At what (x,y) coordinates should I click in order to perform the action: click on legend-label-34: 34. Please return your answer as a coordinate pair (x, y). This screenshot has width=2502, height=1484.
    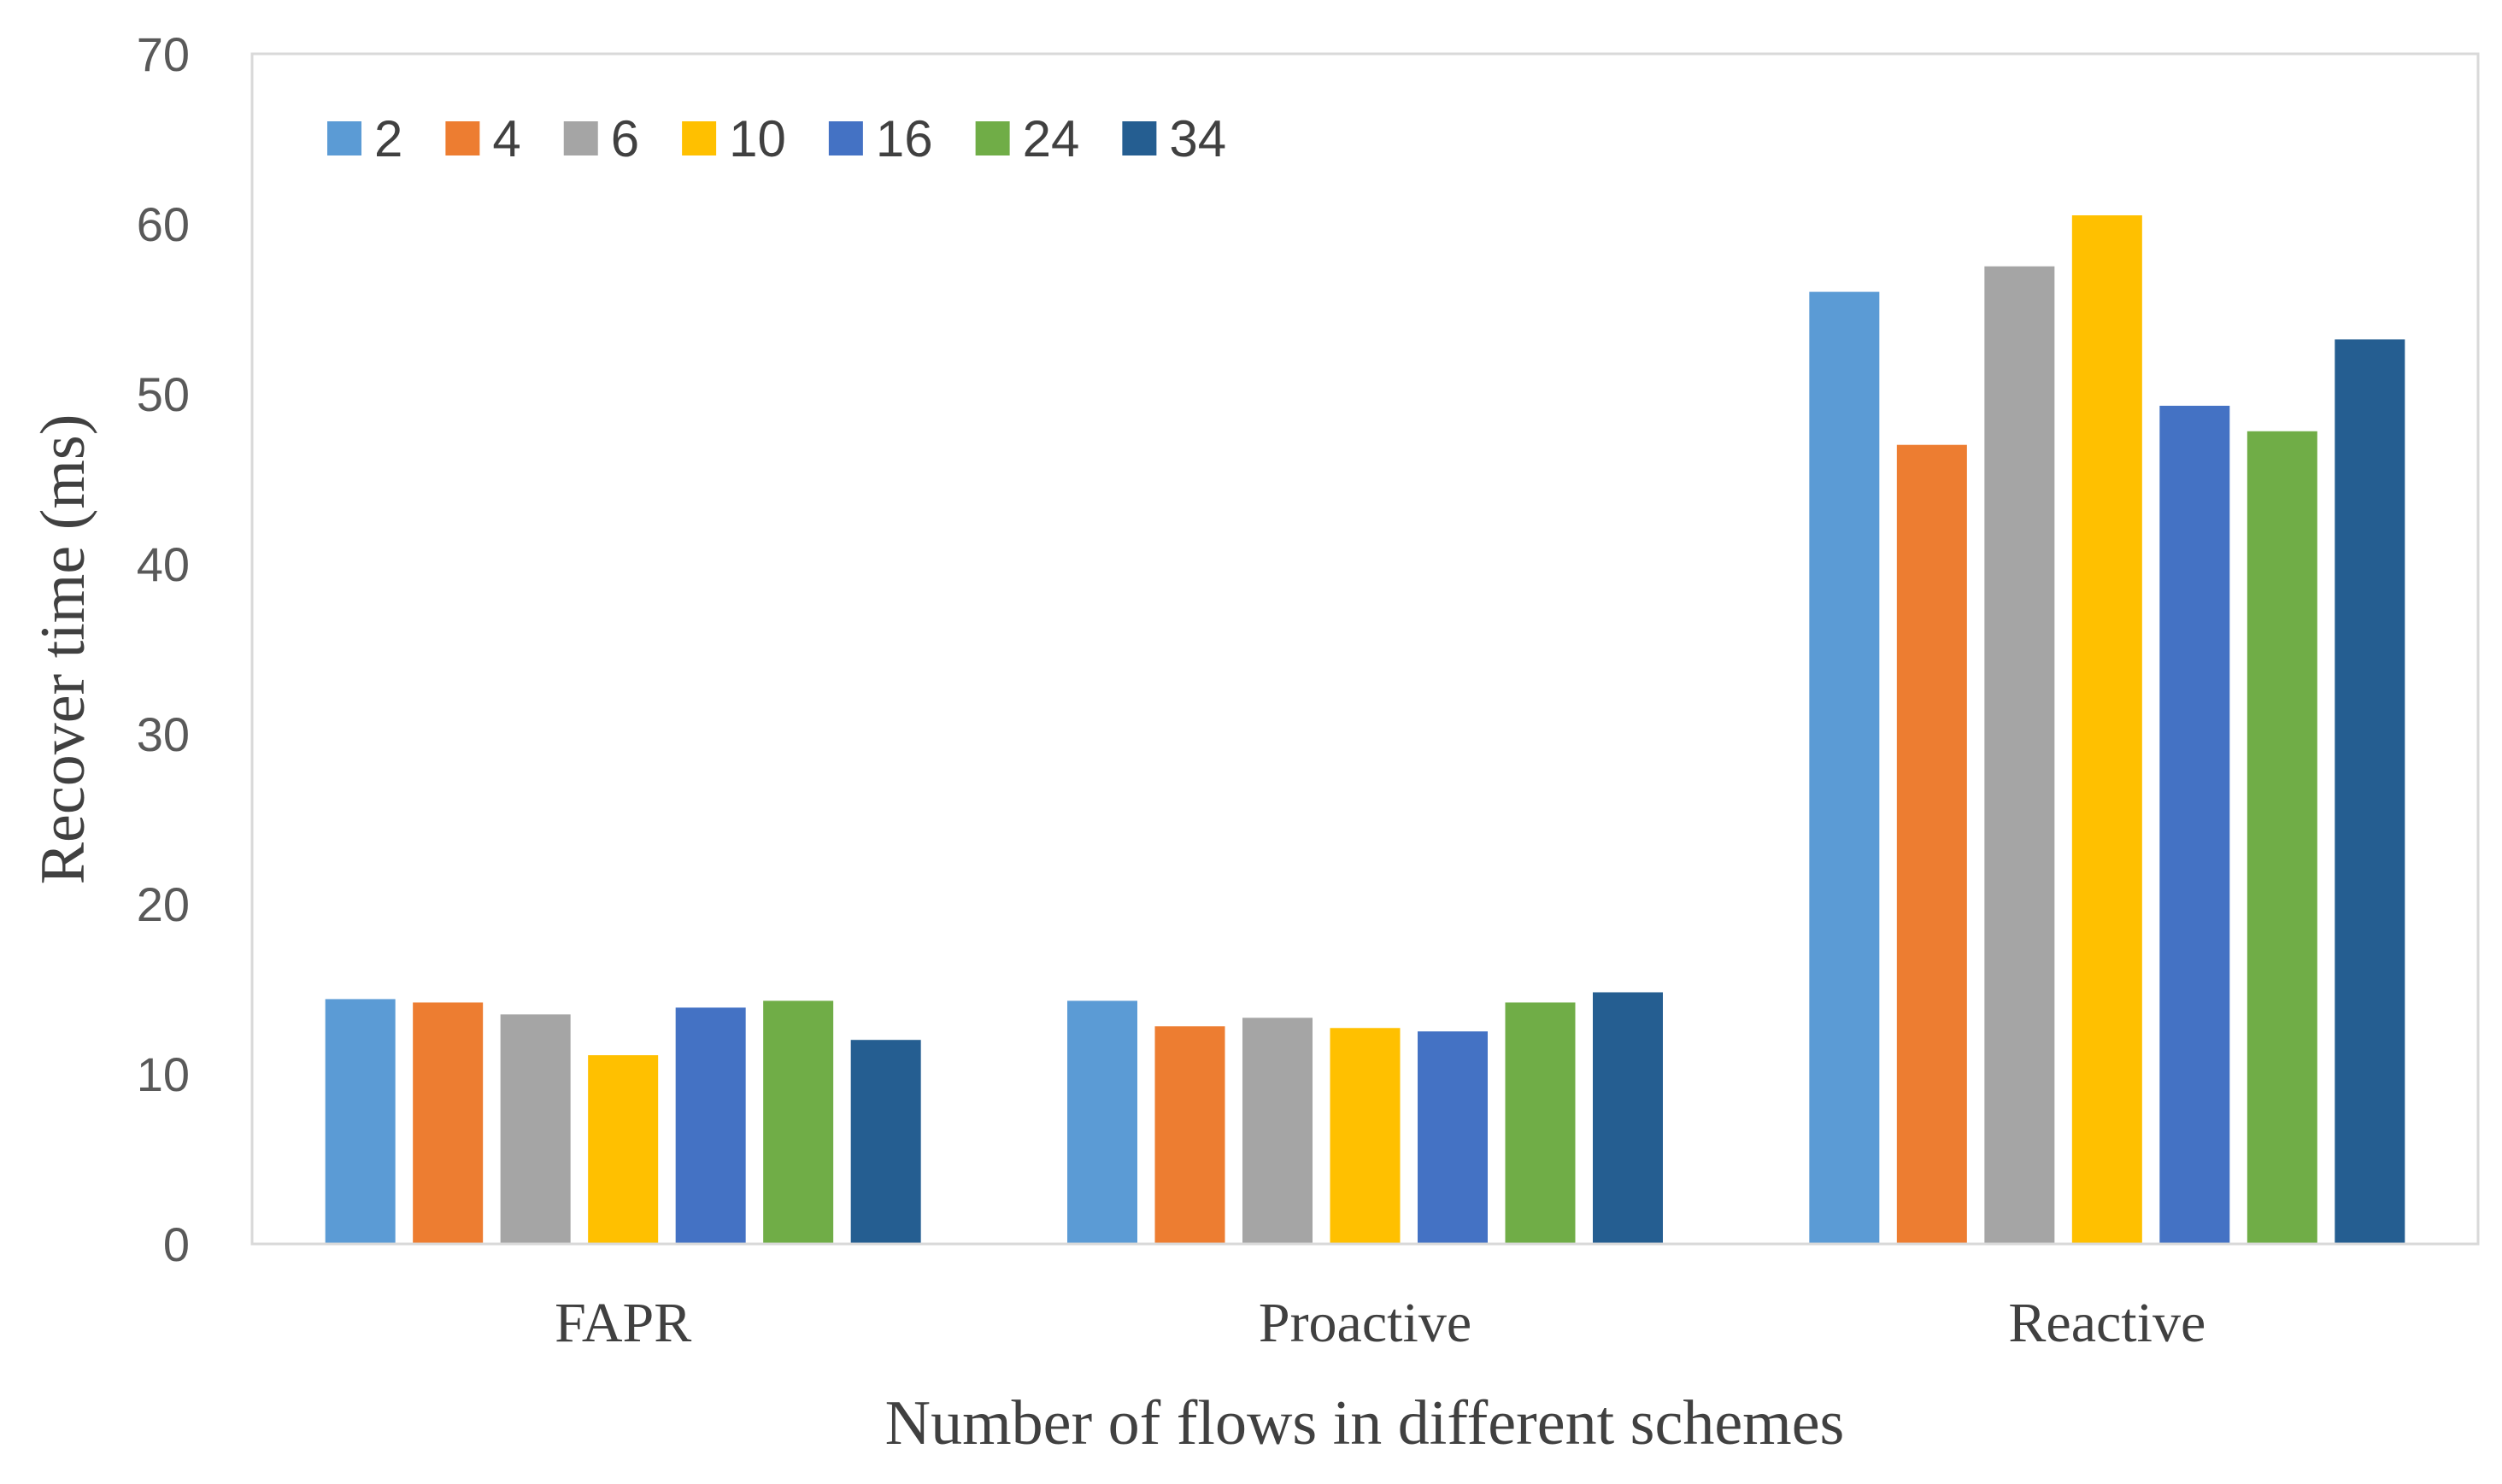
    Looking at the image, I should click on (1197, 138).